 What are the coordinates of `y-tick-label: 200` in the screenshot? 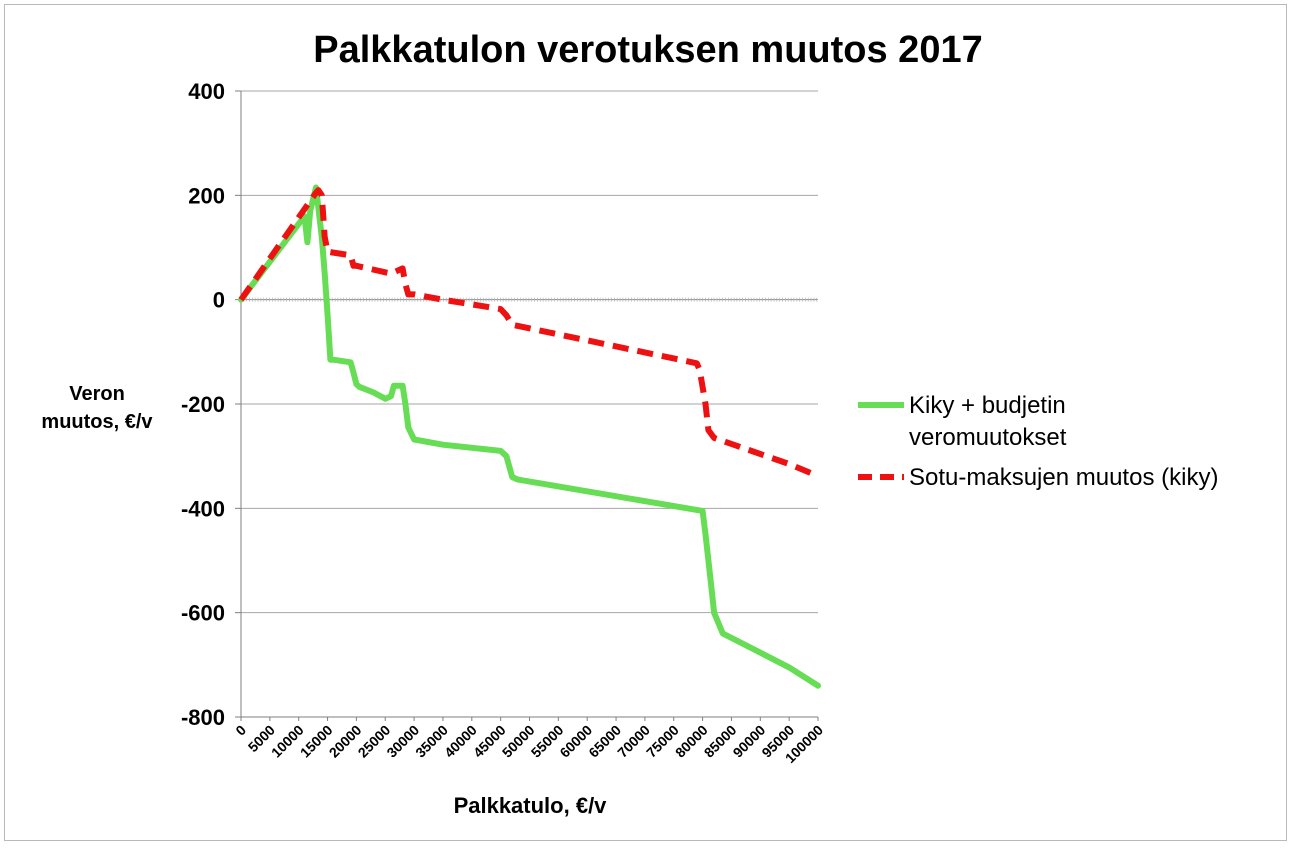 It's located at (206, 195).